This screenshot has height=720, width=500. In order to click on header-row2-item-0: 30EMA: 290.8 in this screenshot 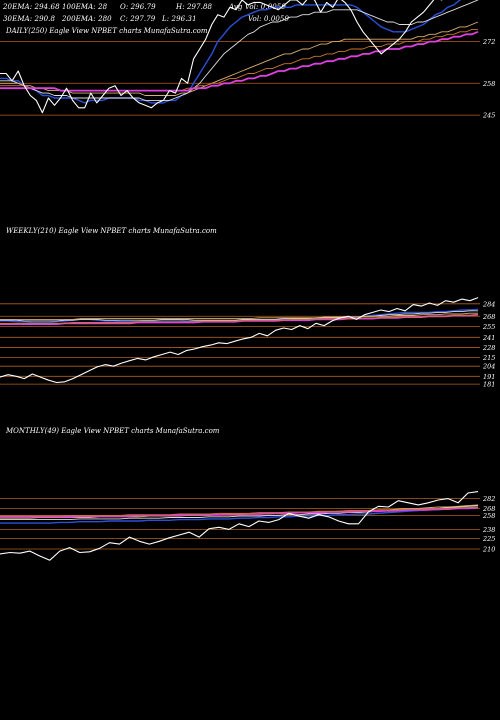, I will do `click(29, 19)`.